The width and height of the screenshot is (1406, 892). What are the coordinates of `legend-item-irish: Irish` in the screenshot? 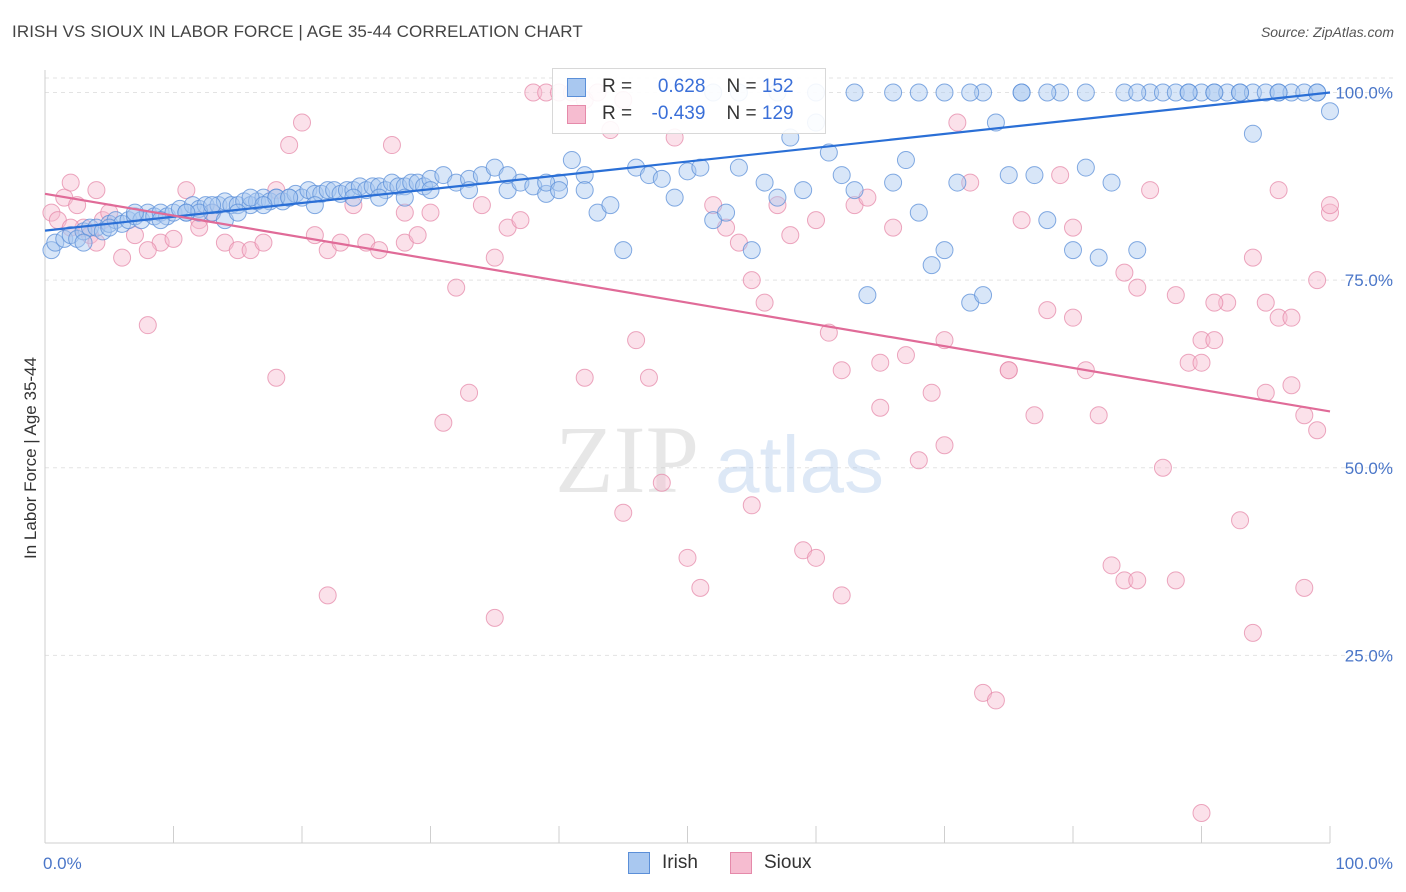 It's located at (663, 863).